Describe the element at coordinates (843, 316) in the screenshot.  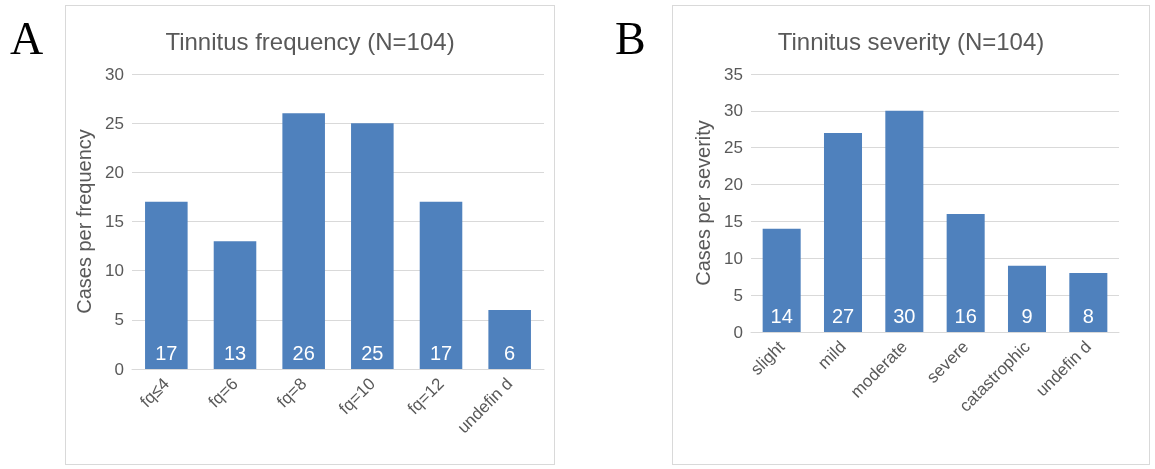
I see `data-label: 27` at that location.